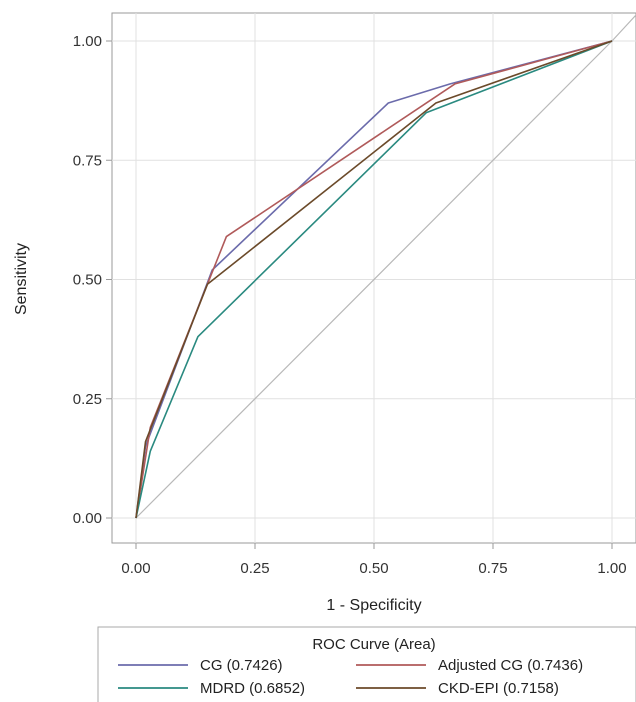 Image resolution: width=636 pixels, height=702 pixels. What do you see at coordinates (373, 605) in the screenshot?
I see `x-axis-title: 1 - Specificity` at bounding box center [373, 605].